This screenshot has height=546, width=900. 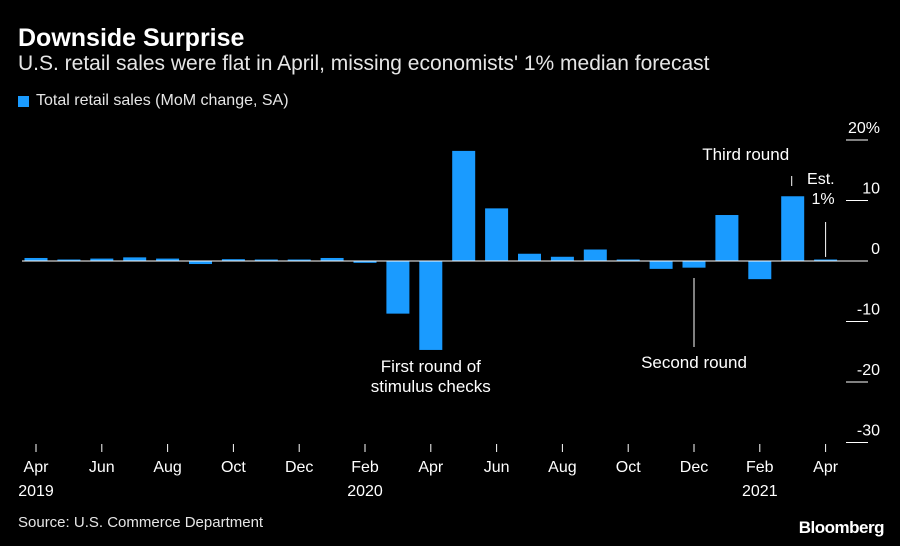 I want to click on bar-oct-2019, so click(x=233, y=260).